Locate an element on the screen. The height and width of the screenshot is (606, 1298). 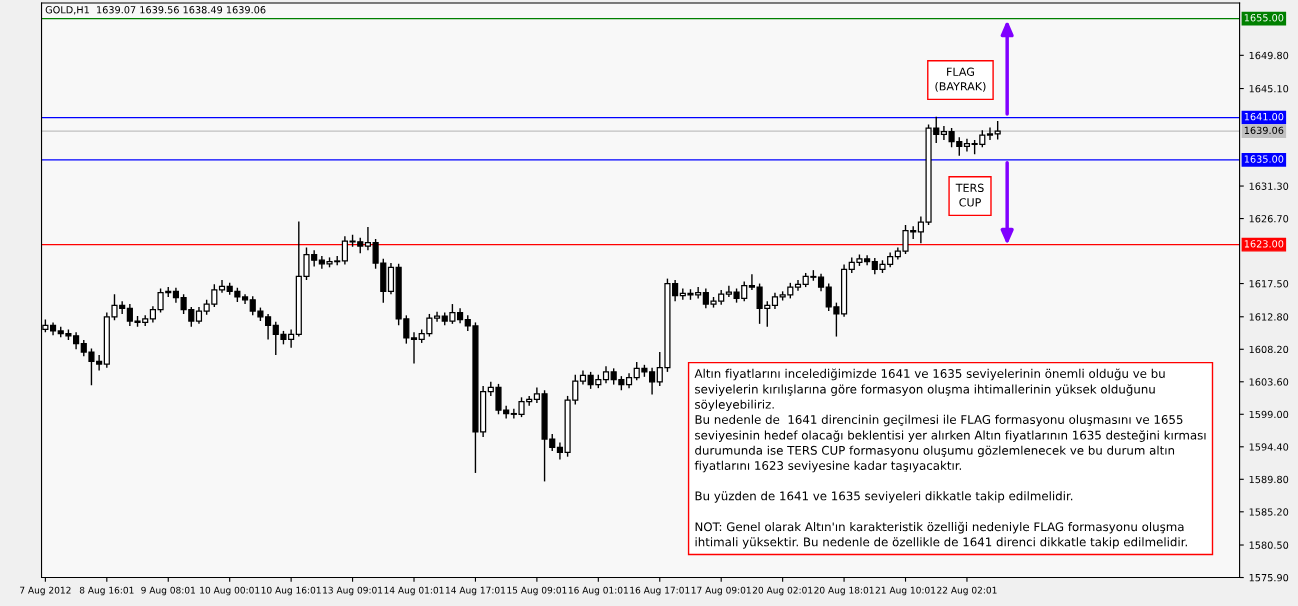
x-tick-label: 14 Aug 17:01 is located at coordinates (476, 591).